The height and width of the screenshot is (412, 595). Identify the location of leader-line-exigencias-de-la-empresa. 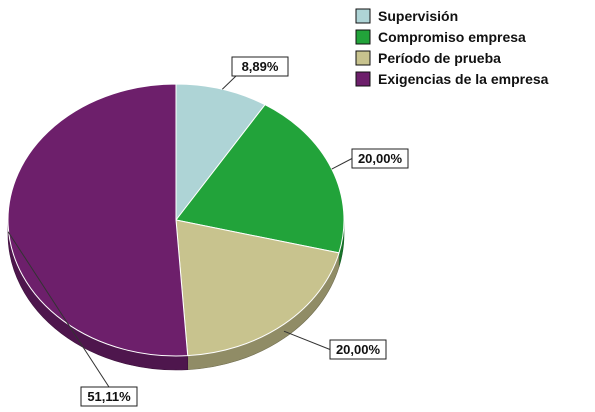
(58, 309).